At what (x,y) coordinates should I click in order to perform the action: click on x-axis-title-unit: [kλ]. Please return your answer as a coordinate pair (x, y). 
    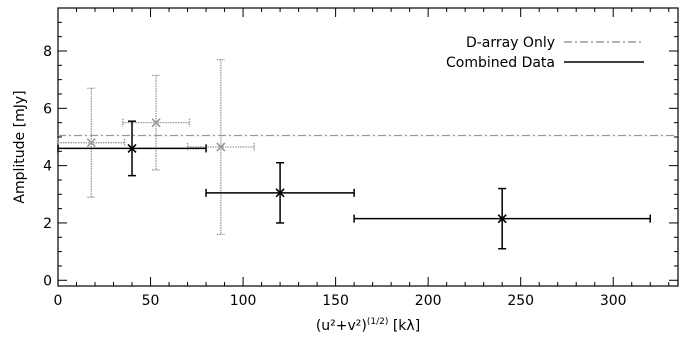
    Looking at the image, I should click on (406, 326).